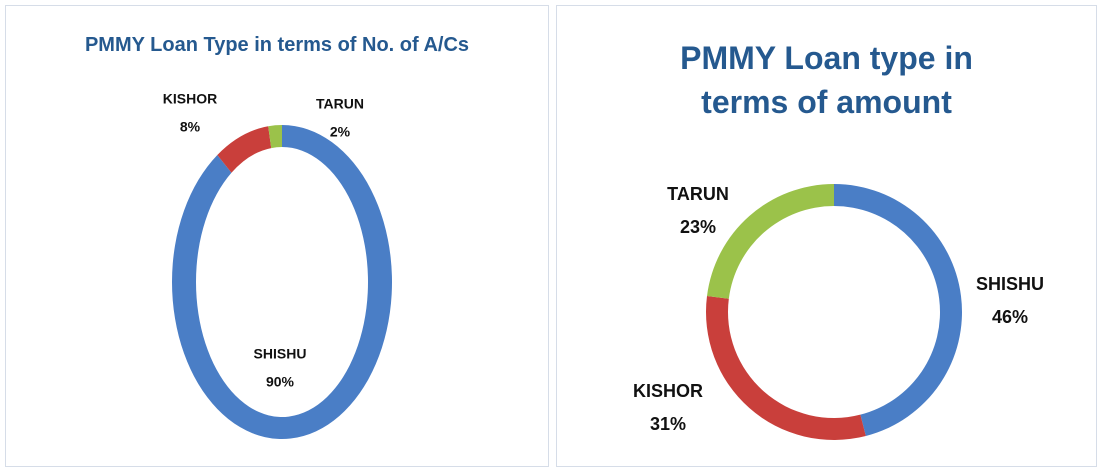 The image size is (1101, 472). What do you see at coordinates (280, 382) in the screenshot?
I see `slice-value-label: 90%` at bounding box center [280, 382].